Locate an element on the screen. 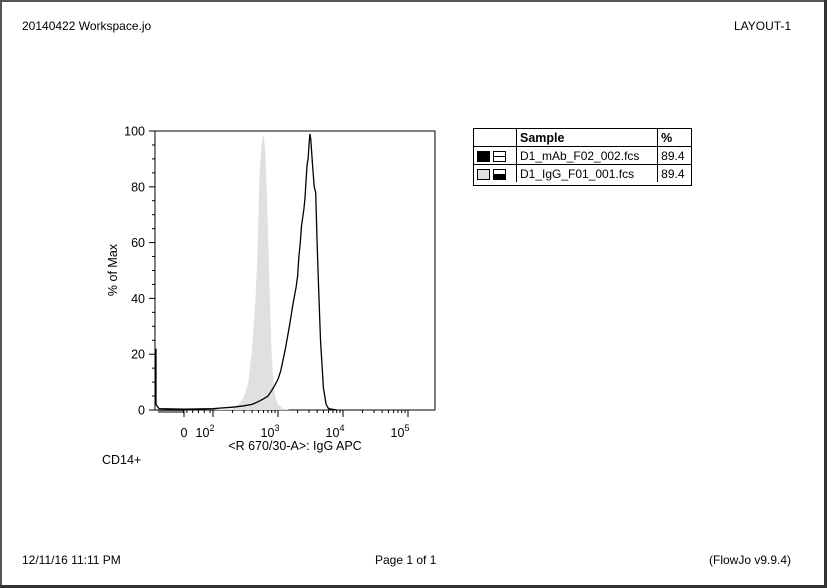  igg-control-histogram is located at coordinates (251, 272).